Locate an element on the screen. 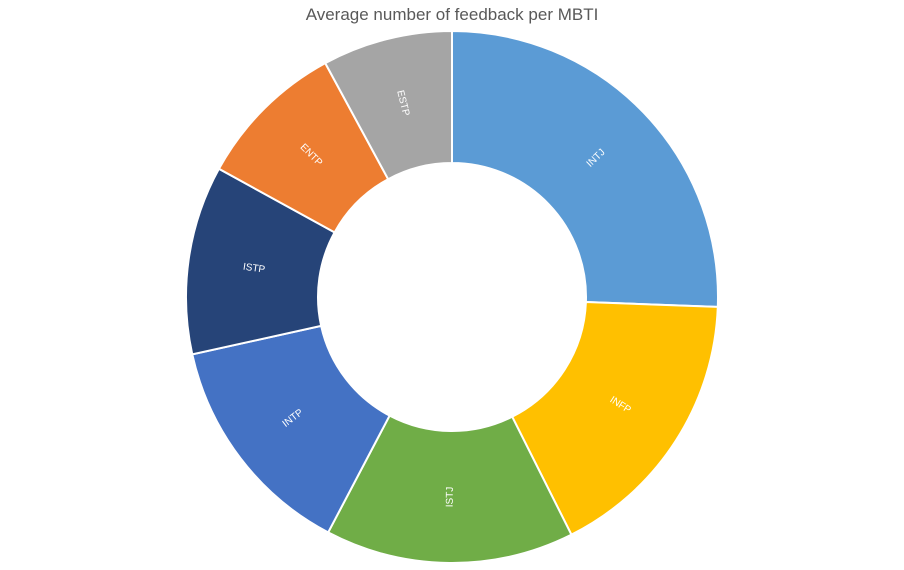  slice-intp is located at coordinates (291, 429).